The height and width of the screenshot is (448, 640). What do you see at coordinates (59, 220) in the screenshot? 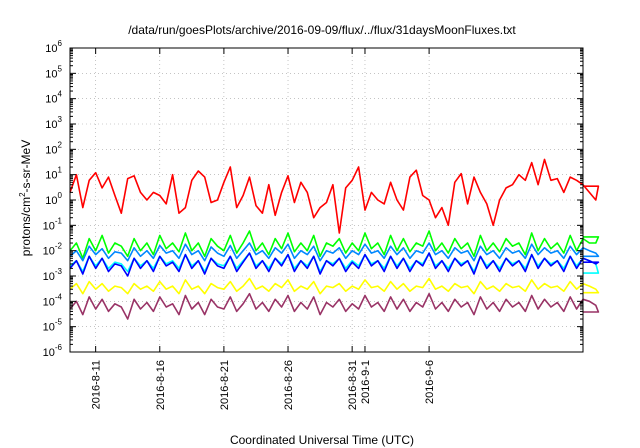
I see `y-tick-label-exponent: -1` at bounding box center [59, 220].